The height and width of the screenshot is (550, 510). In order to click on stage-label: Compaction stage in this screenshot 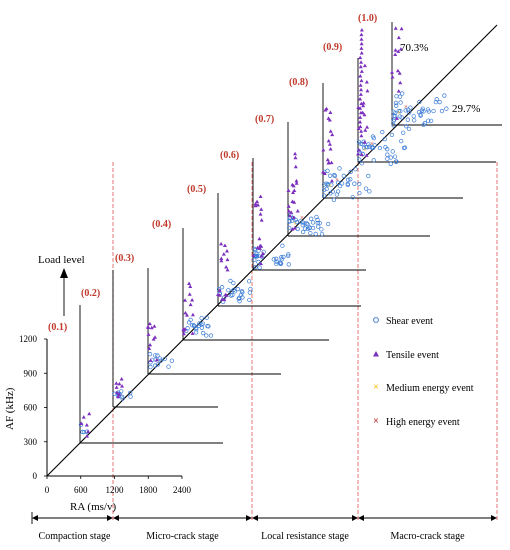, I will do `click(75, 536)`.